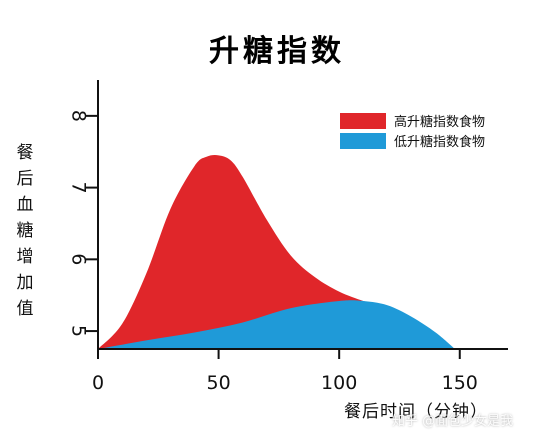 Image resolution: width=554 pixels, height=444 pixels. What do you see at coordinates (98, 383) in the screenshot?
I see `x-tick-label: 0` at bounding box center [98, 383].